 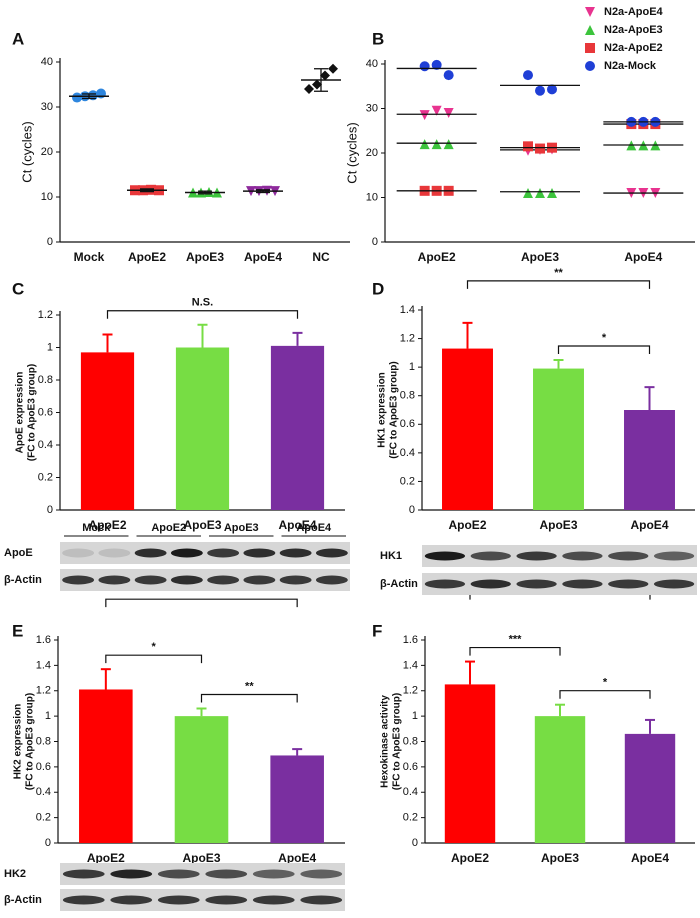 I want to click on blot-row-label: ApoE, so click(x=18, y=553).